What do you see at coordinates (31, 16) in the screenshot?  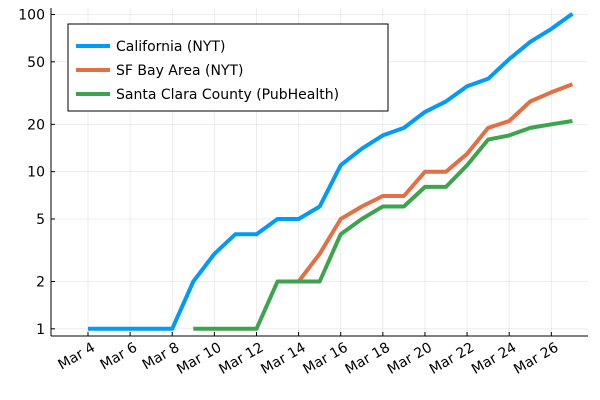 I see `y-tick-label: 100` at bounding box center [31, 16].